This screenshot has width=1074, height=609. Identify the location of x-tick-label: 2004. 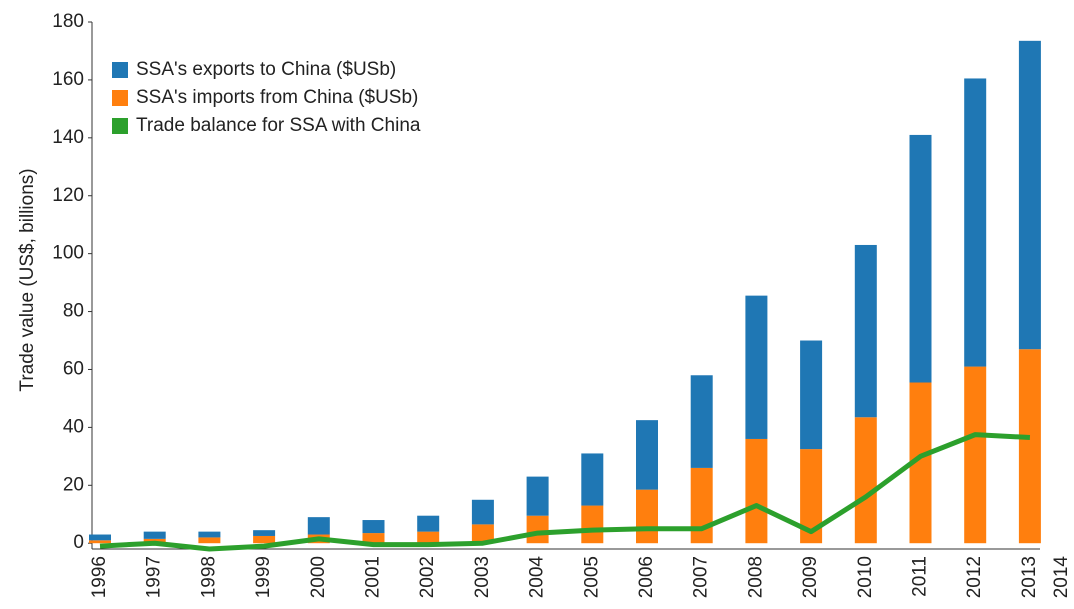
(537, 577).